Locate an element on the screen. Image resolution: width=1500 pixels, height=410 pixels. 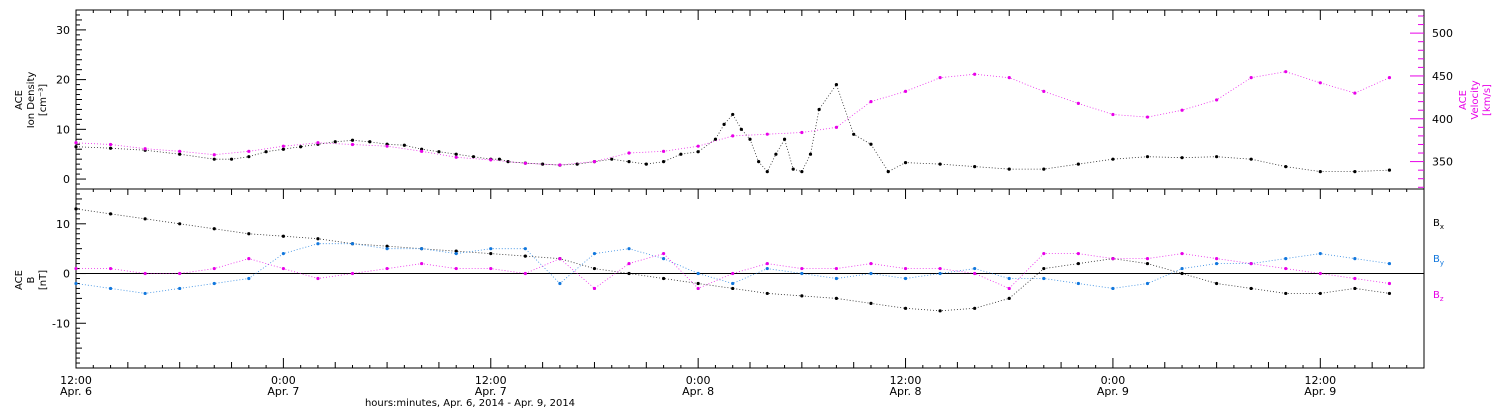
bottom-ylabel-line-2: B is located at coordinates (31, 279).